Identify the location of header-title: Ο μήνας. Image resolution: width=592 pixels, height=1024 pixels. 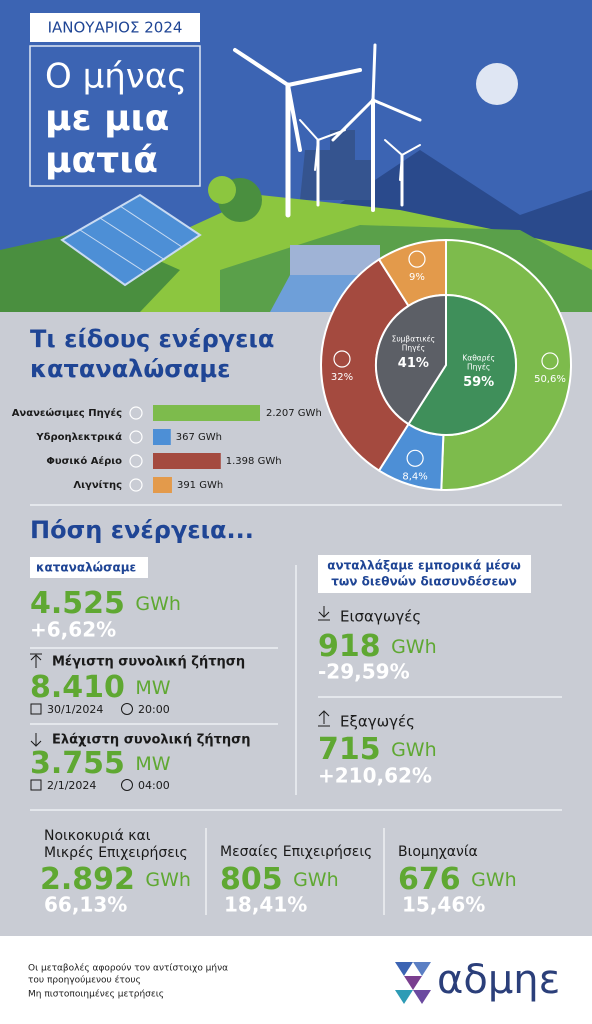
(116, 77).